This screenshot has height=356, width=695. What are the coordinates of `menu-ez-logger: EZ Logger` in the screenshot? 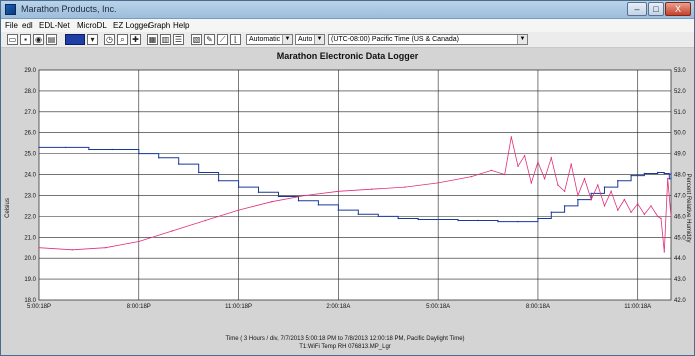 It's located at (132, 25).